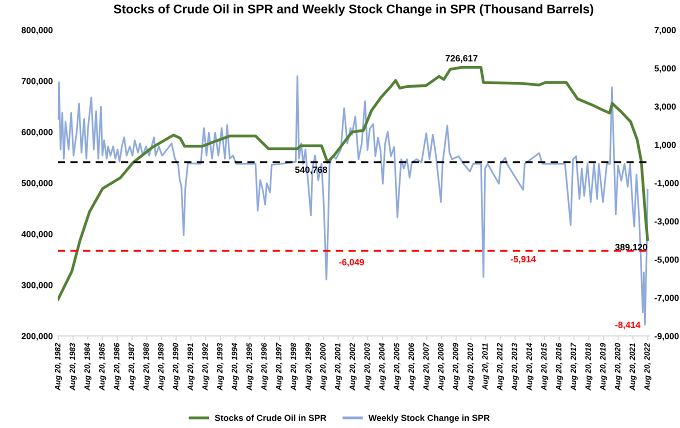  Describe the element at coordinates (666, 222) in the screenshot. I see `y2-tick-label: -3,000` at that location.